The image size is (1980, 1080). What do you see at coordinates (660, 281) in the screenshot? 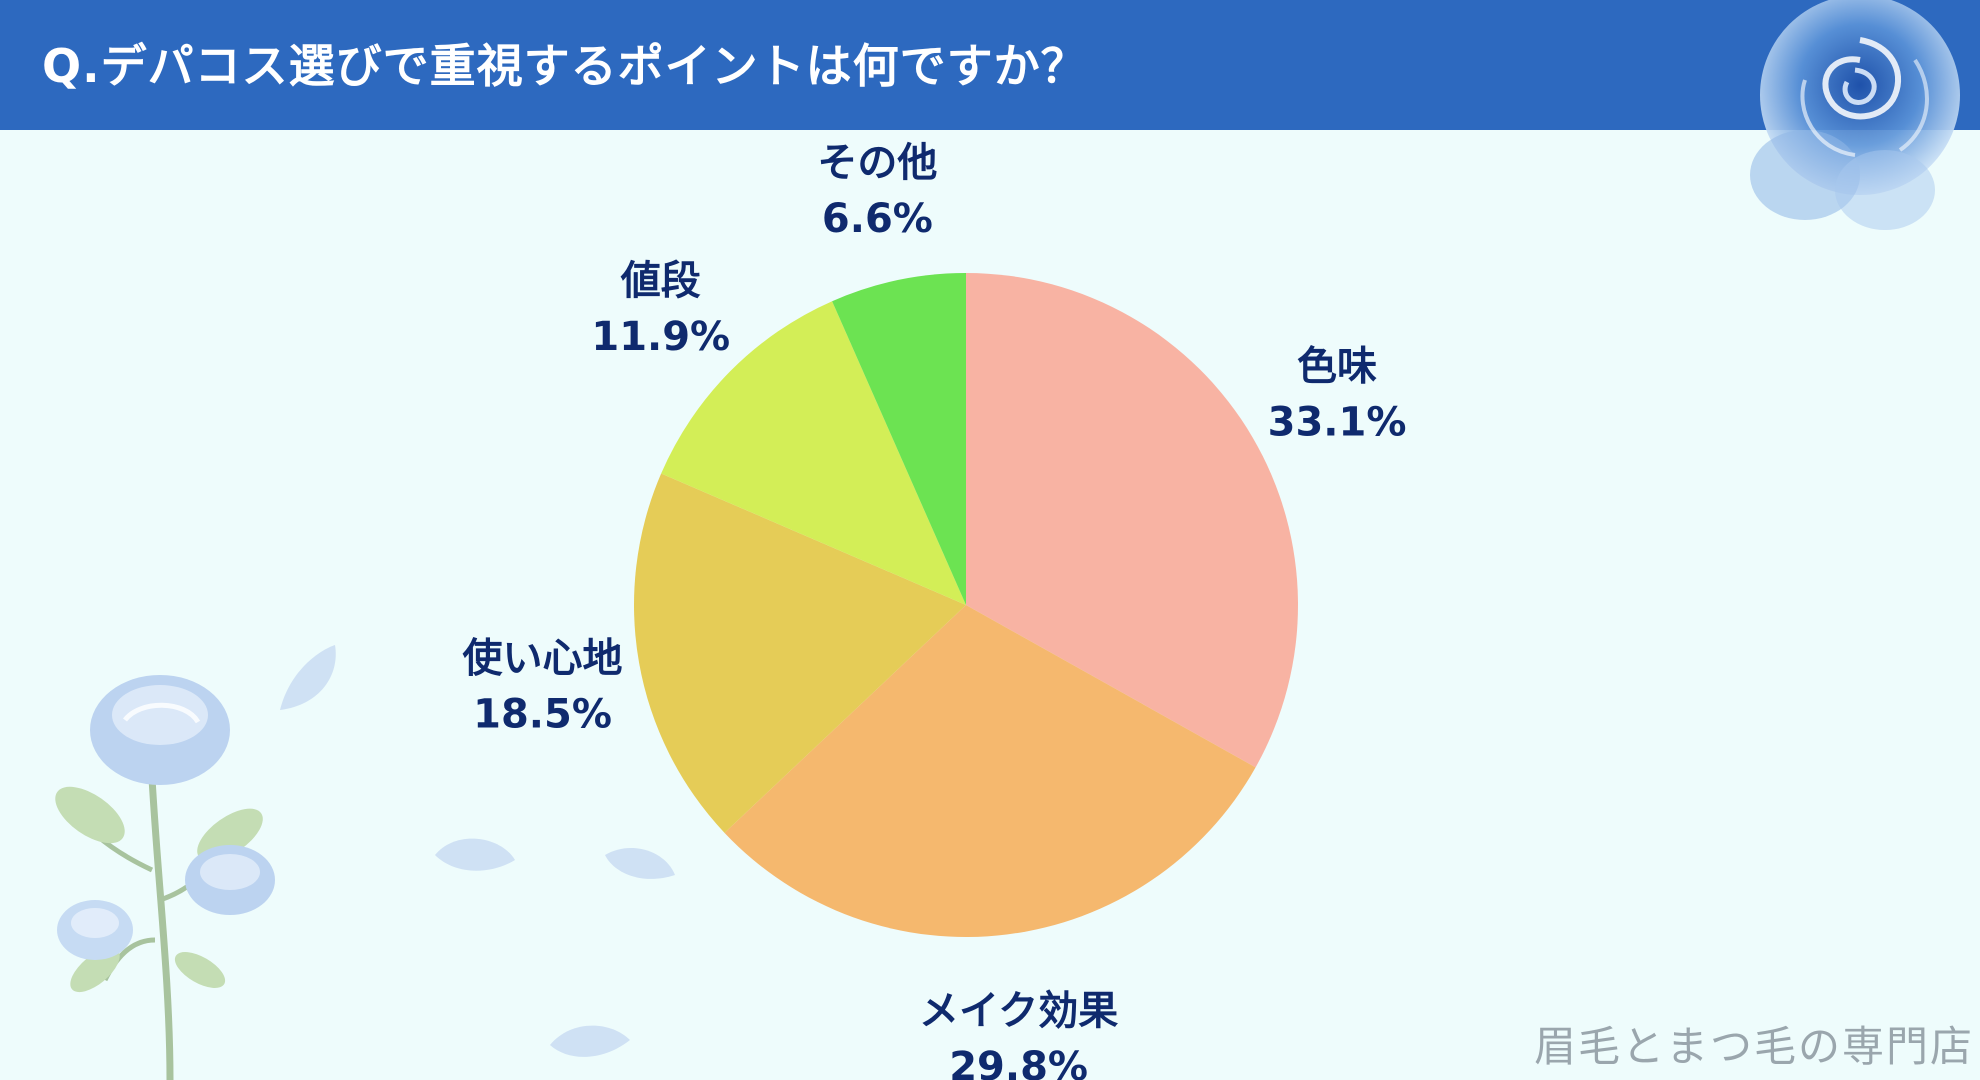
I see `slice-label-3: 値段` at bounding box center [660, 281].